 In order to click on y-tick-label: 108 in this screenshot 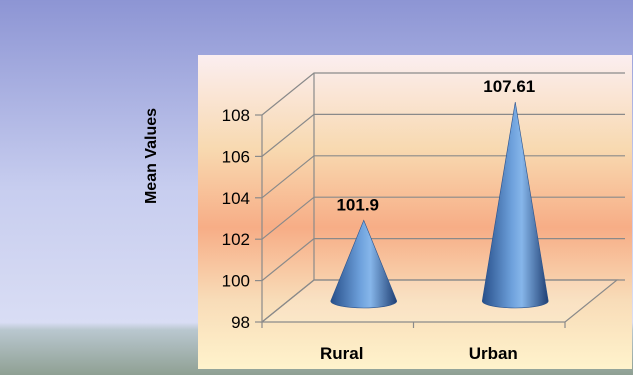, I will do `click(236, 115)`.